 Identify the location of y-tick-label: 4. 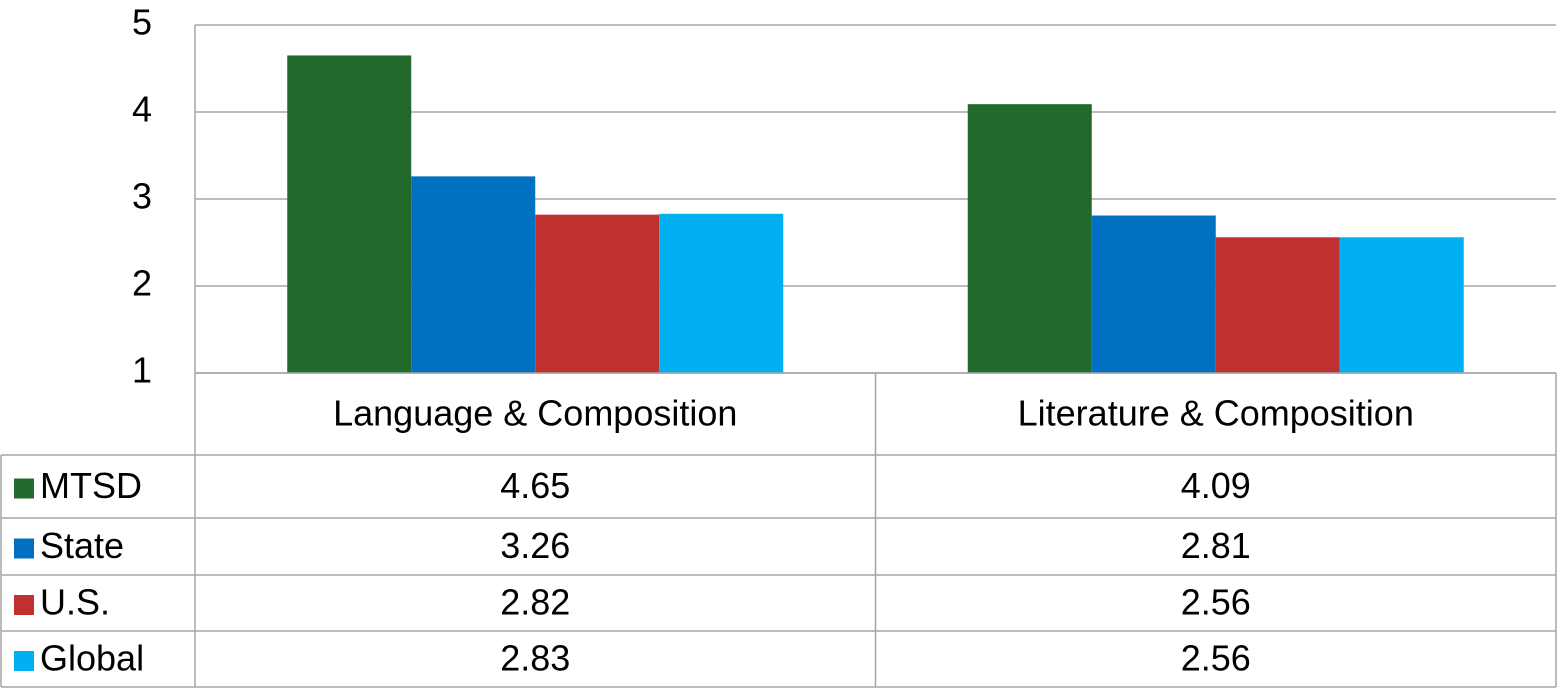
(142, 109).